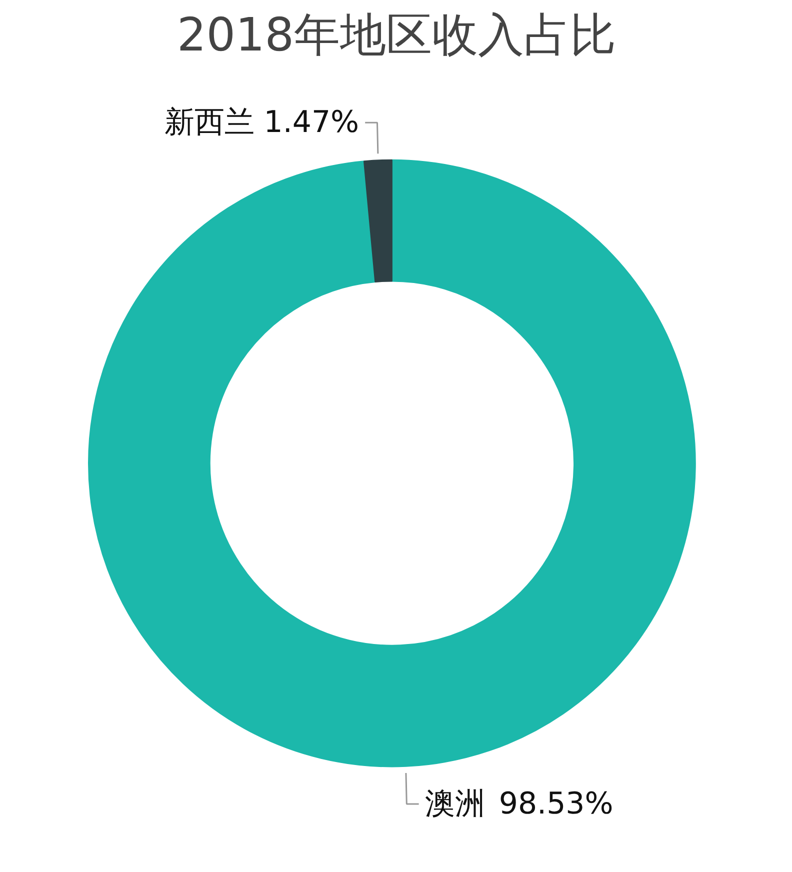  Describe the element at coordinates (396, 35) in the screenshot. I see `chart-title: 2018年地区收入占比` at that location.